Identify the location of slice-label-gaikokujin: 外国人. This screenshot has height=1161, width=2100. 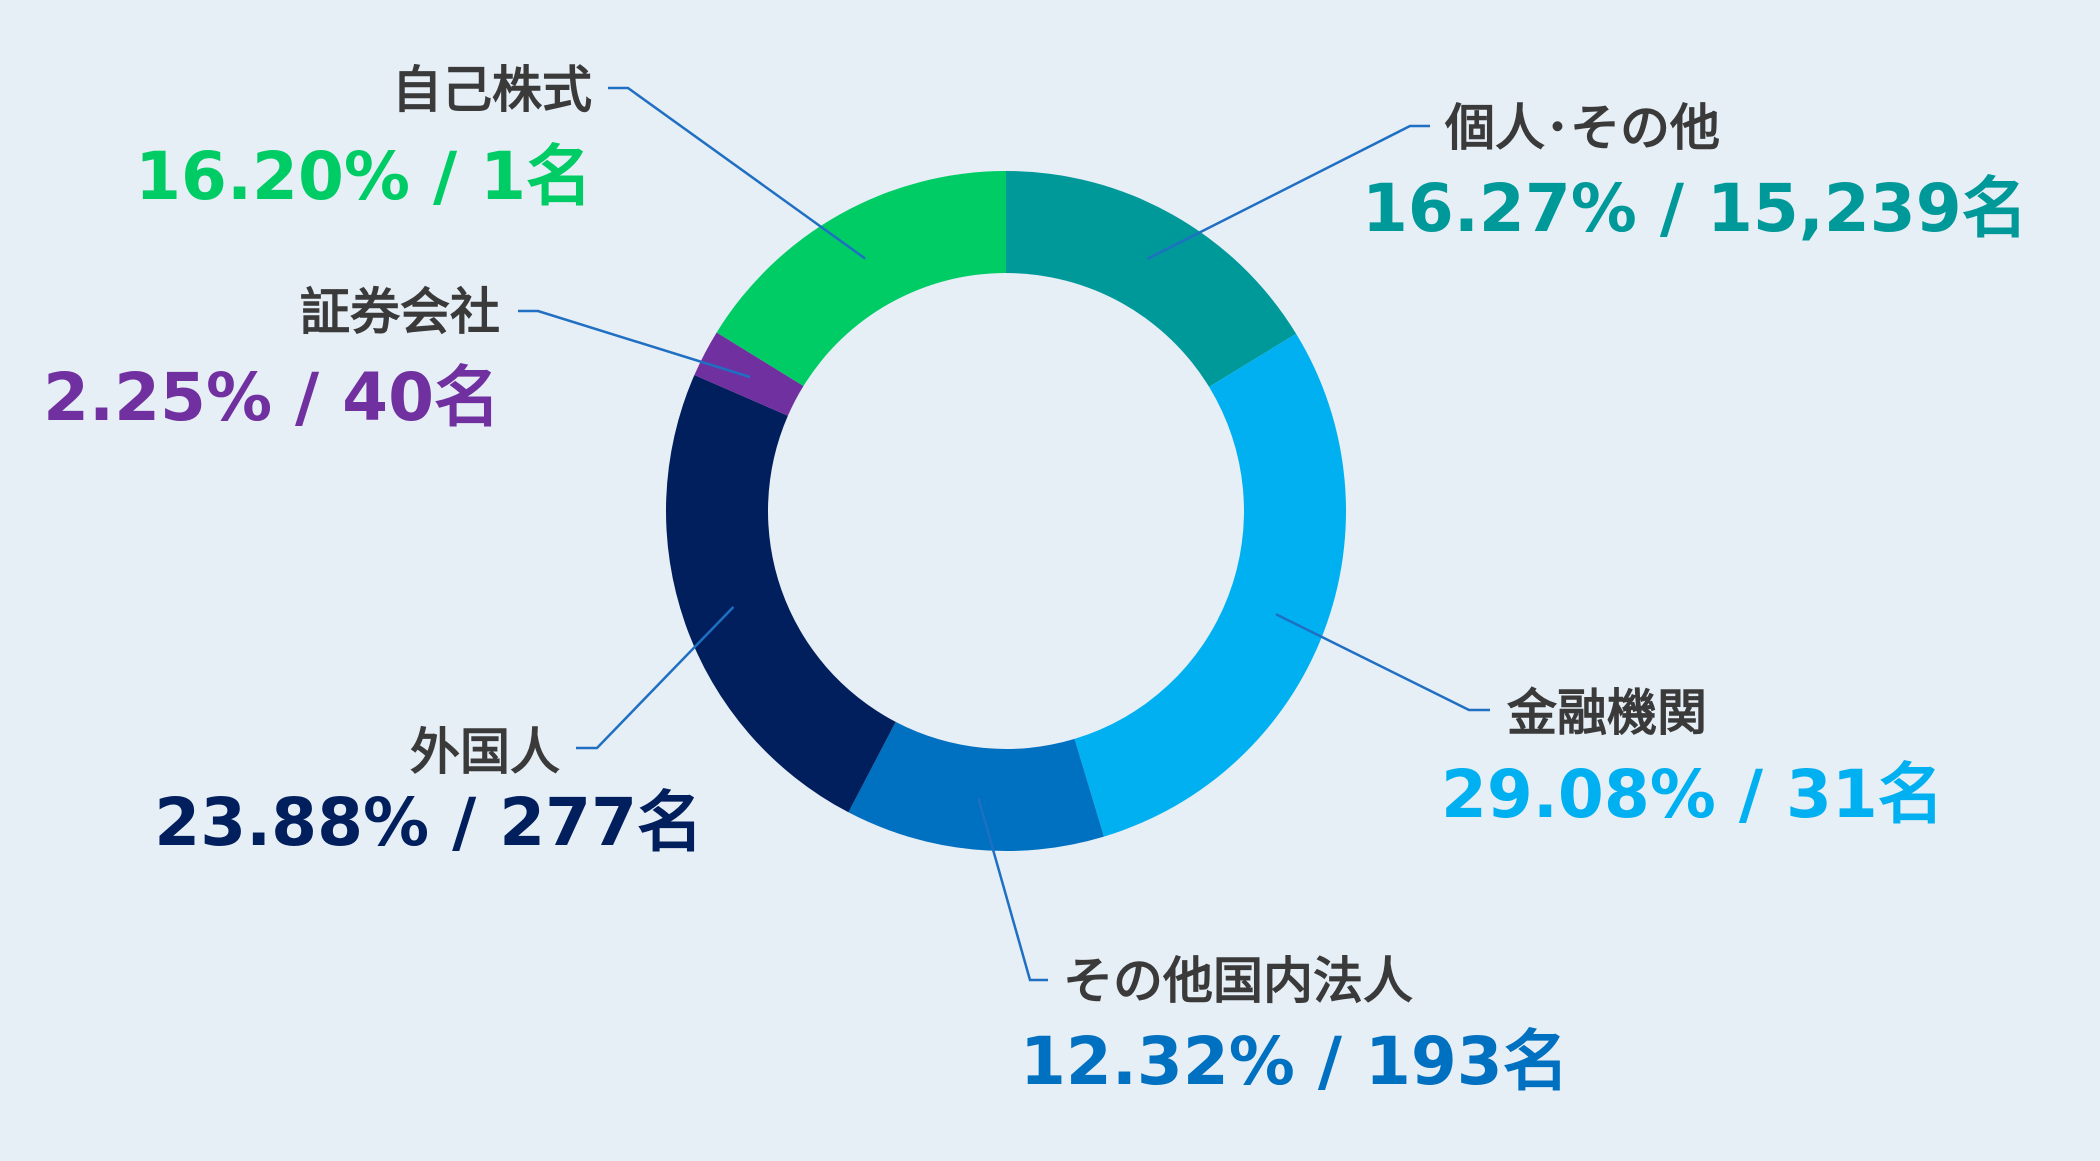
(485, 752).